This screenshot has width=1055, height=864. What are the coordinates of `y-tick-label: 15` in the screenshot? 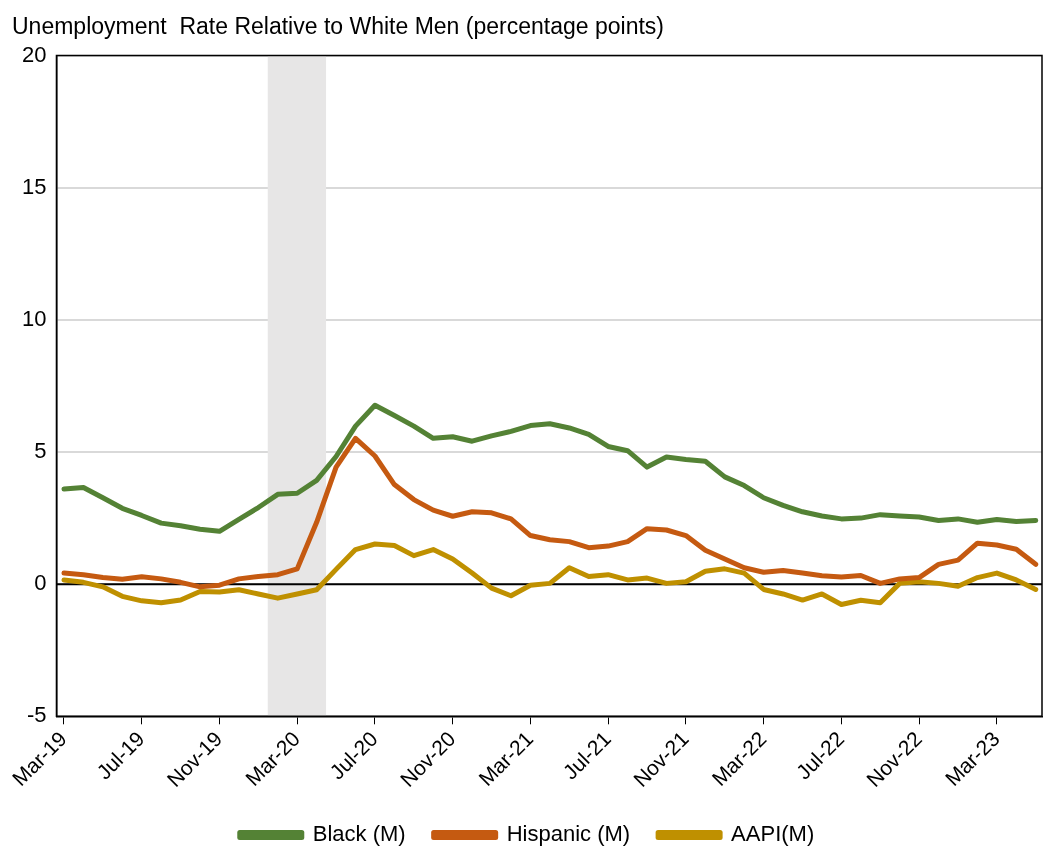 It's located at (34, 186).